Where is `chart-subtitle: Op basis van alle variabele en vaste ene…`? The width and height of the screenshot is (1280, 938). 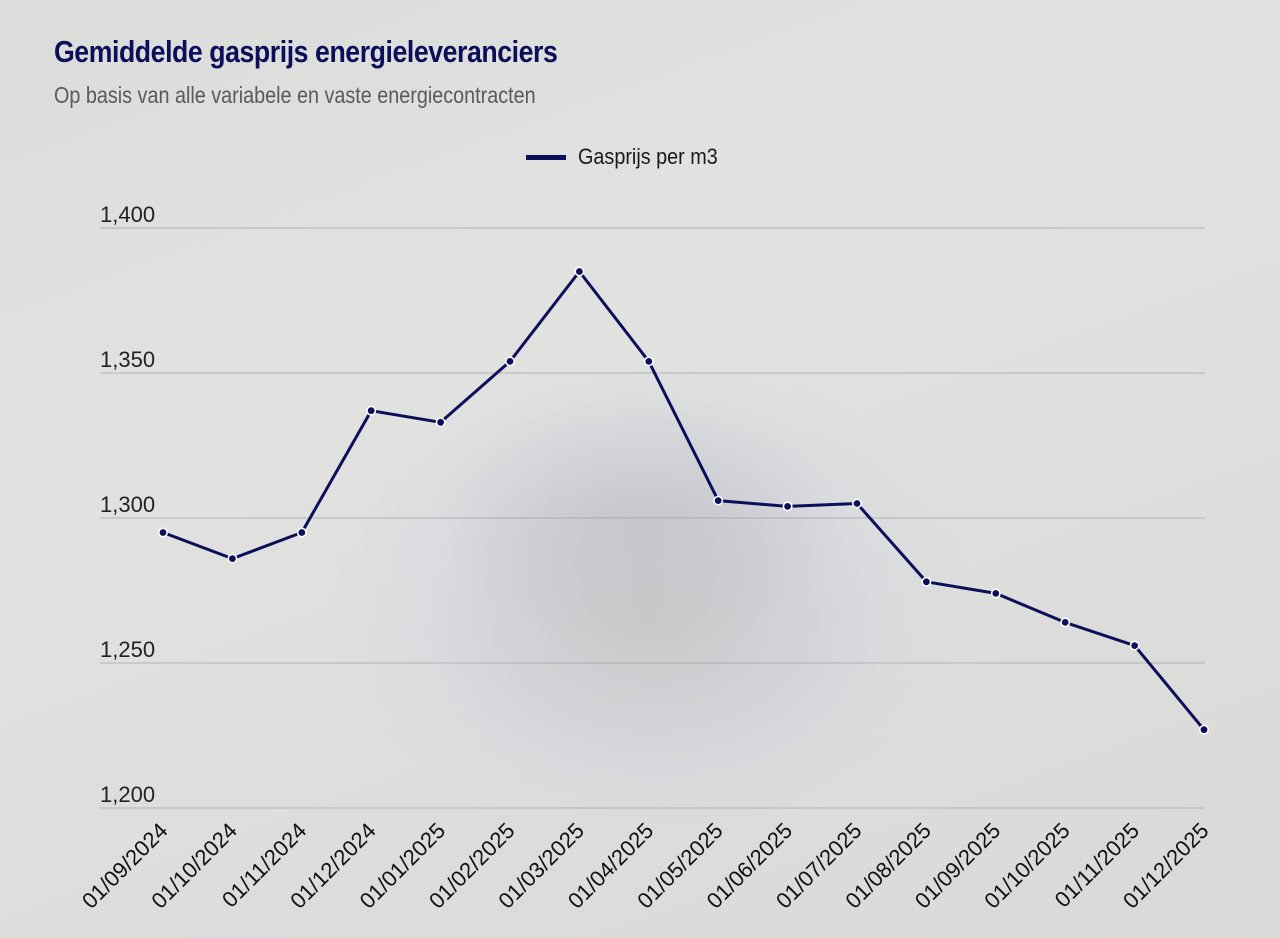
chart-subtitle: Op basis van alle variabele en vaste ene… is located at coordinates (295, 95).